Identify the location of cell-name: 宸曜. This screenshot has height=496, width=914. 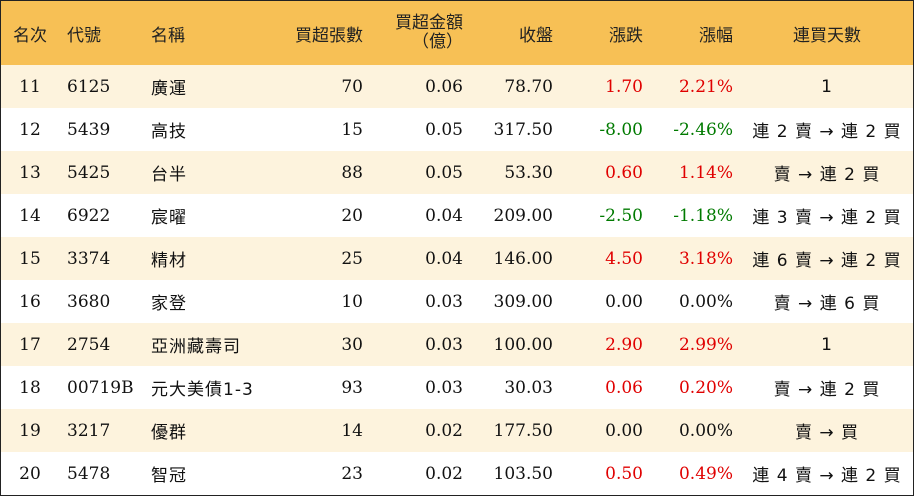
(169, 218).